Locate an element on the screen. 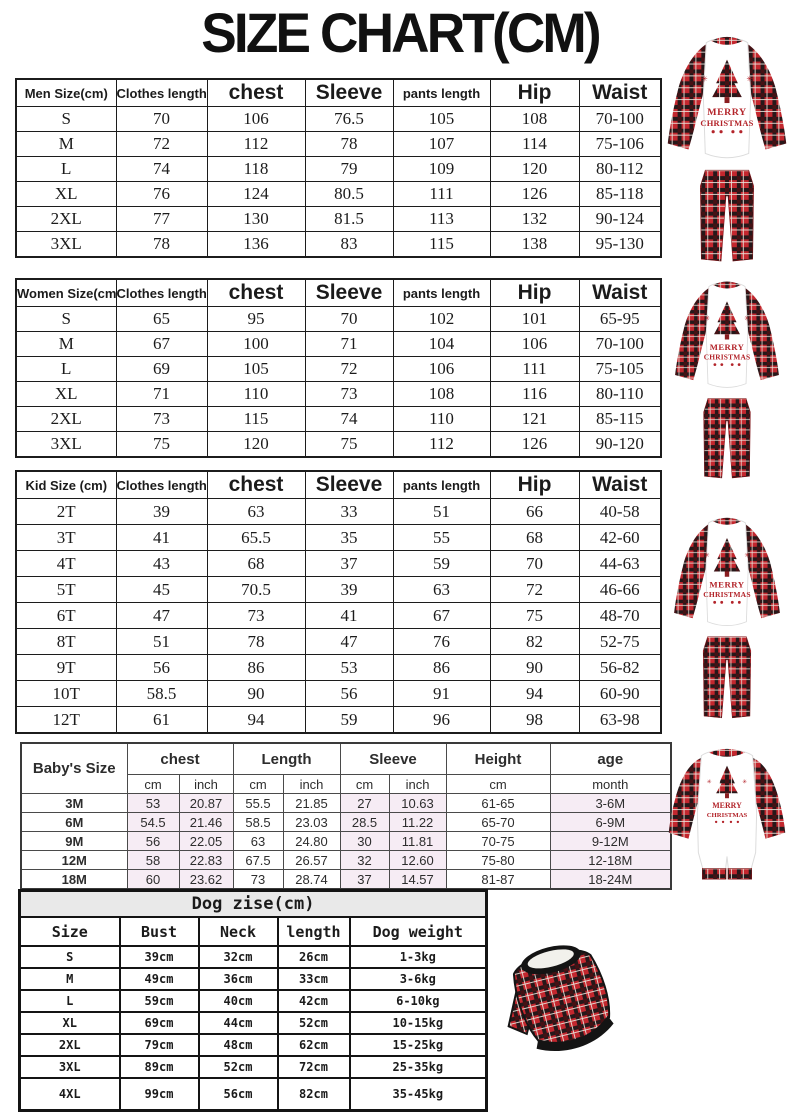 This screenshot has width=800, height=1112. value-cell: 65-95 is located at coordinates (620, 319).